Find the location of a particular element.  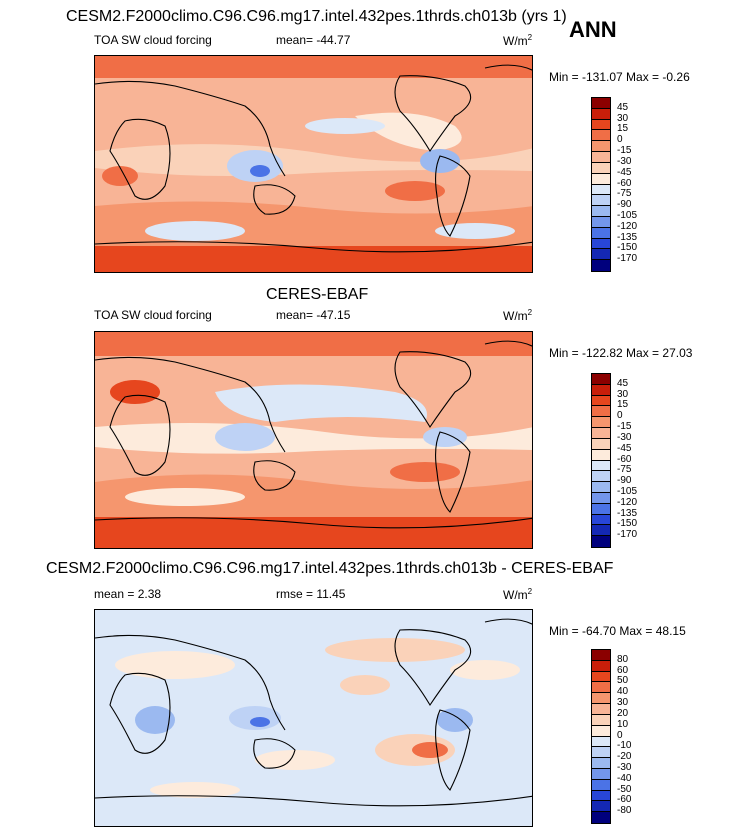

colorbar-level-label: 20 is located at coordinates (623, 713).